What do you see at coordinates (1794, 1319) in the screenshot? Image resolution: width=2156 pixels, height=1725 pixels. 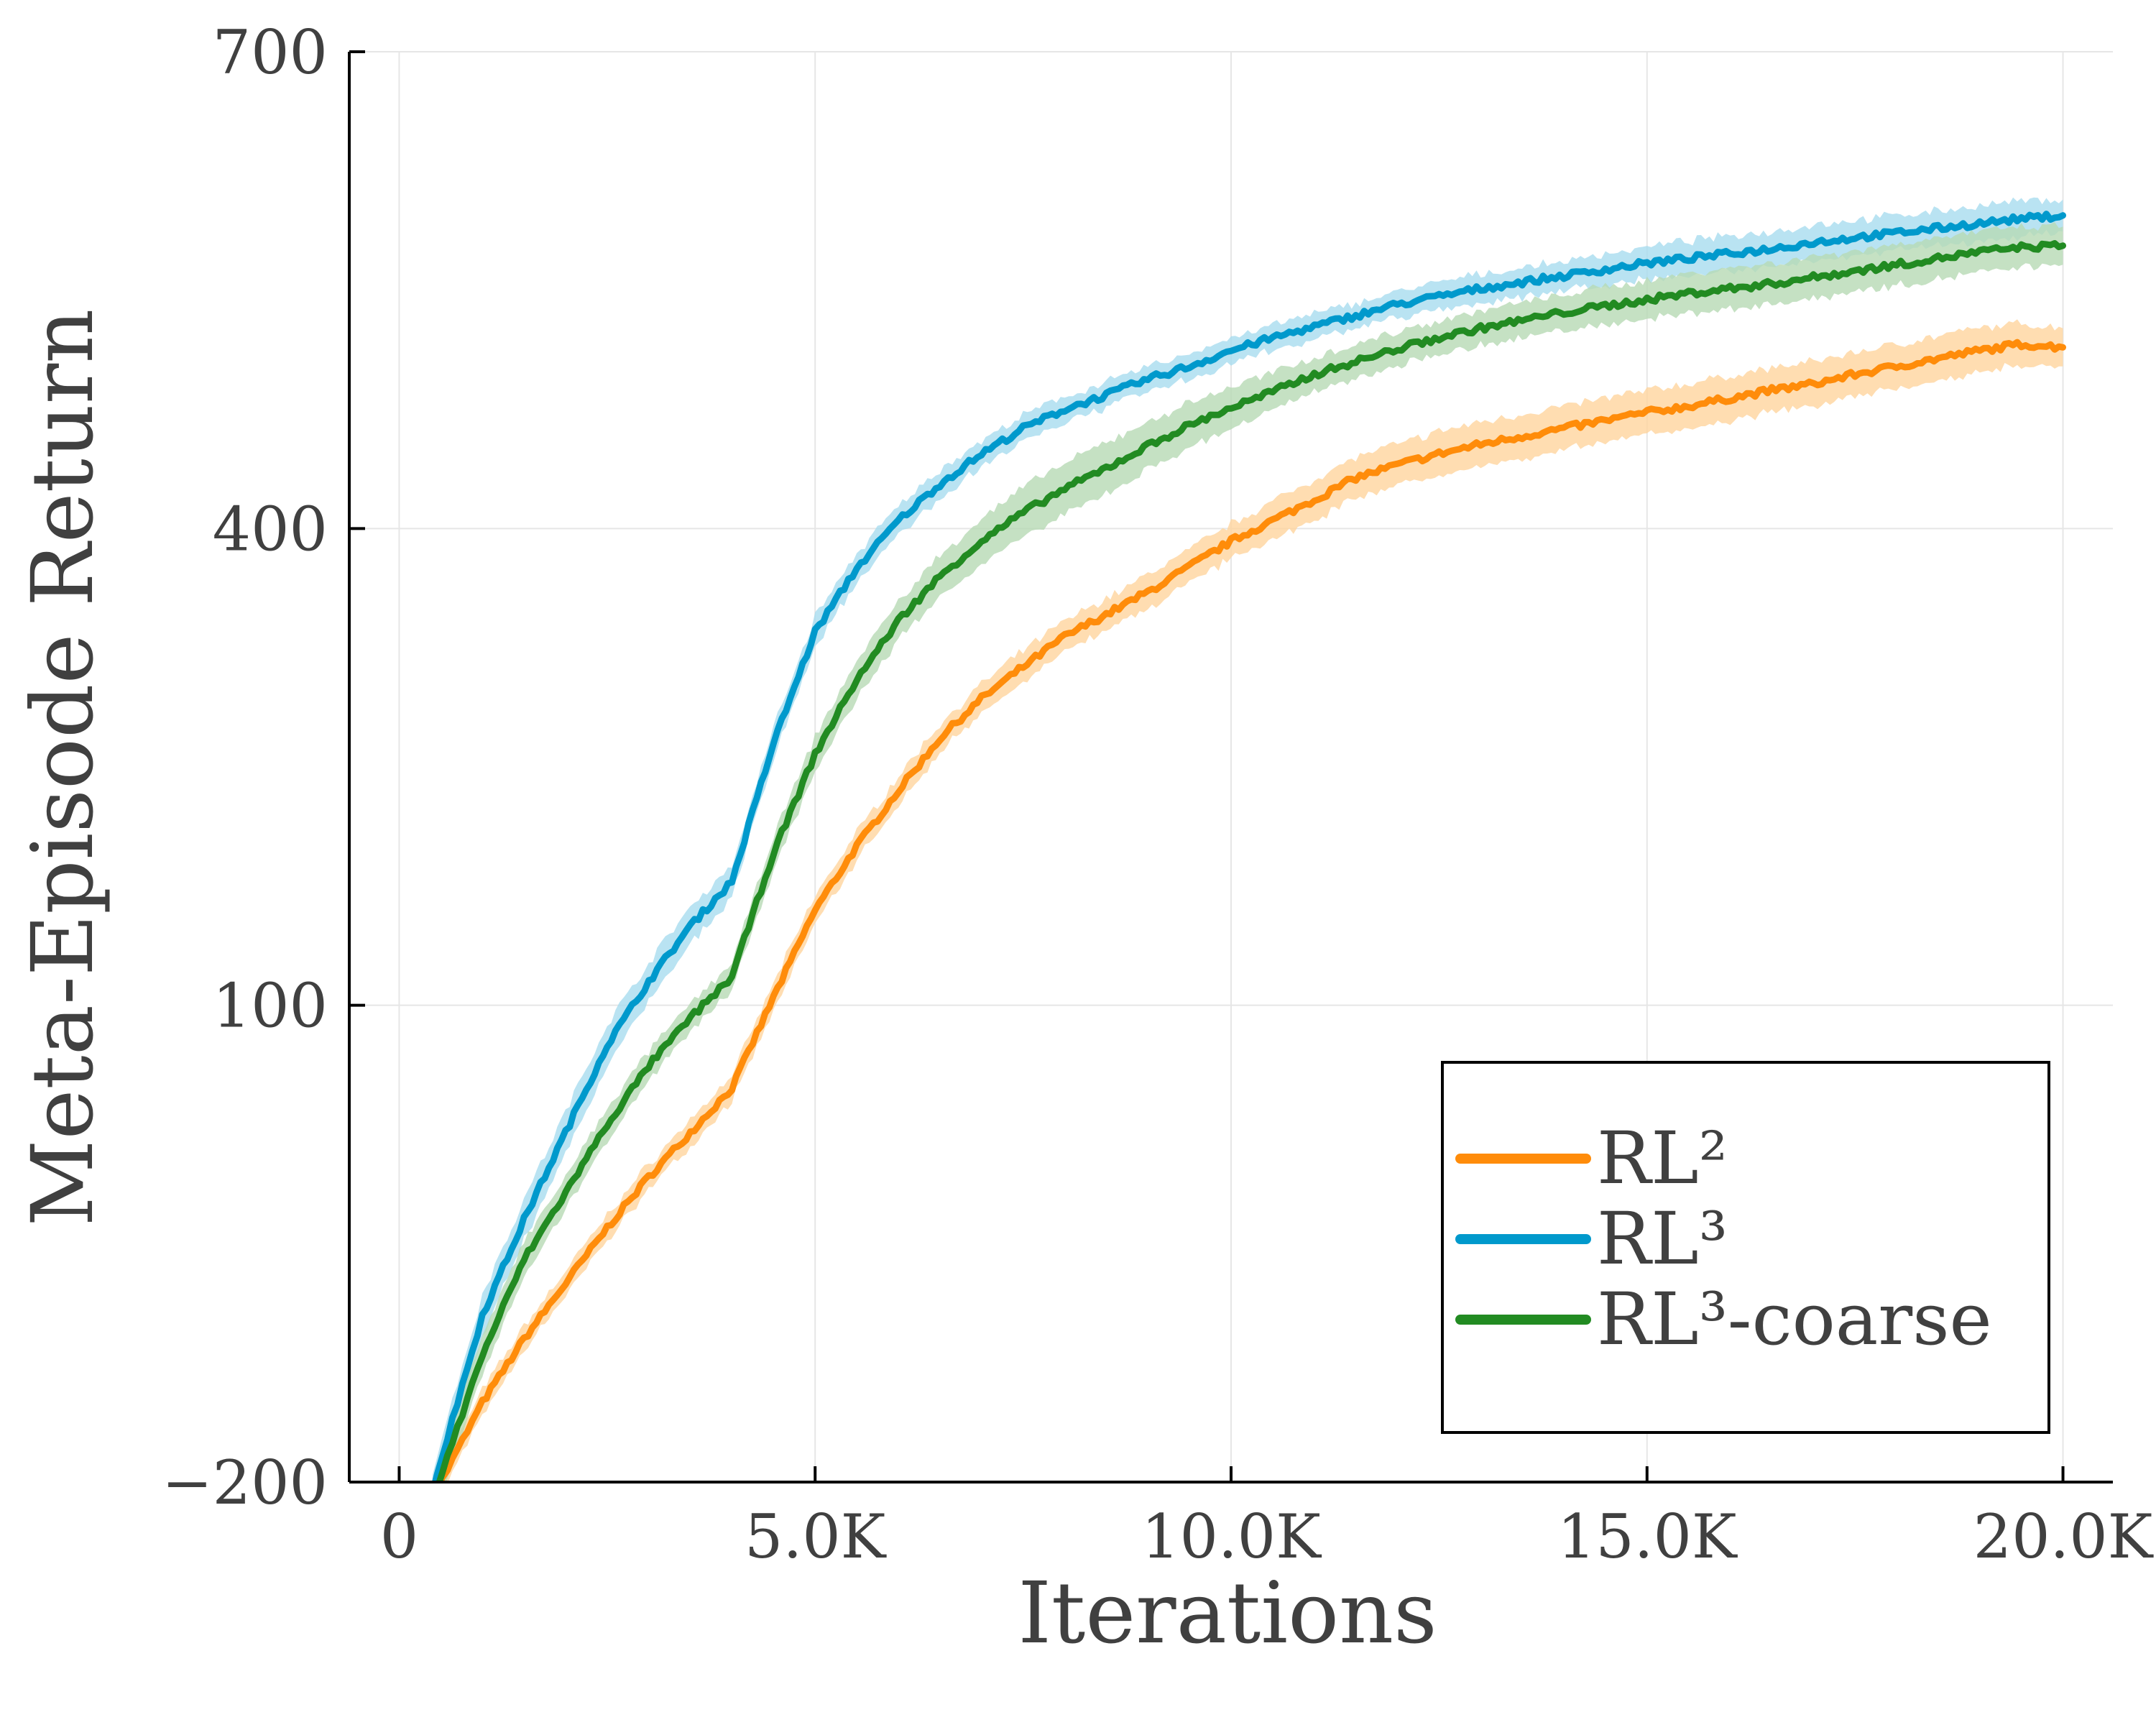 I see `legend-label: RL³-coarse` at bounding box center [1794, 1319].